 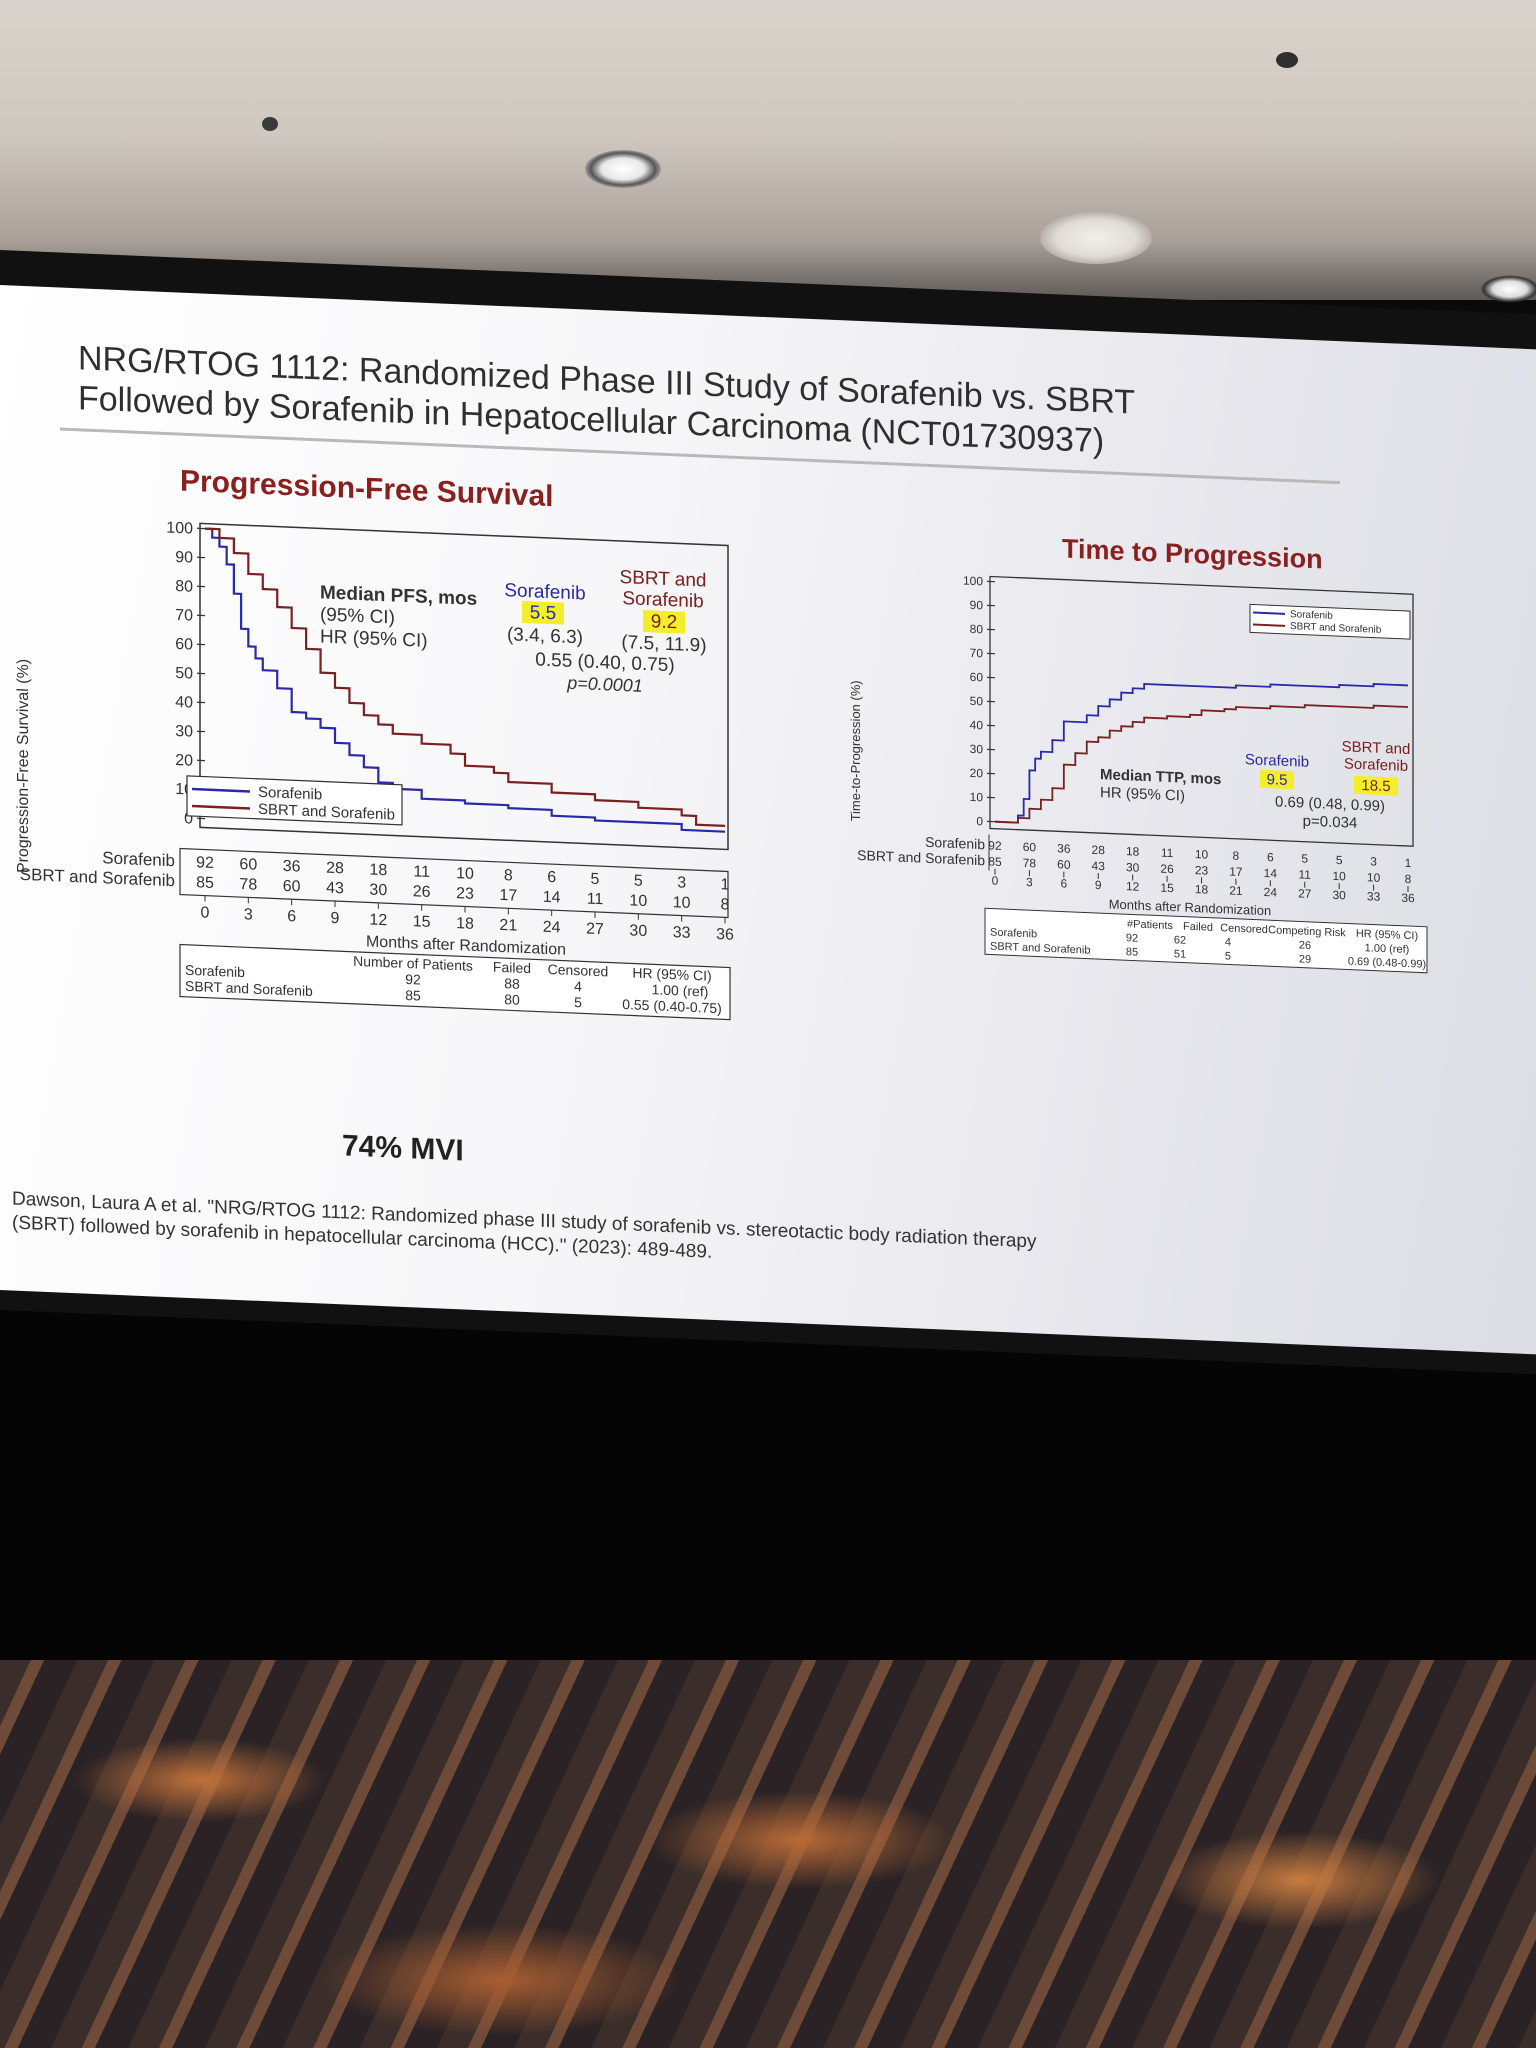 What do you see at coordinates (1190, 907) in the screenshot?
I see `ttp-x-axis-label: Months after Randomization` at bounding box center [1190, 907].